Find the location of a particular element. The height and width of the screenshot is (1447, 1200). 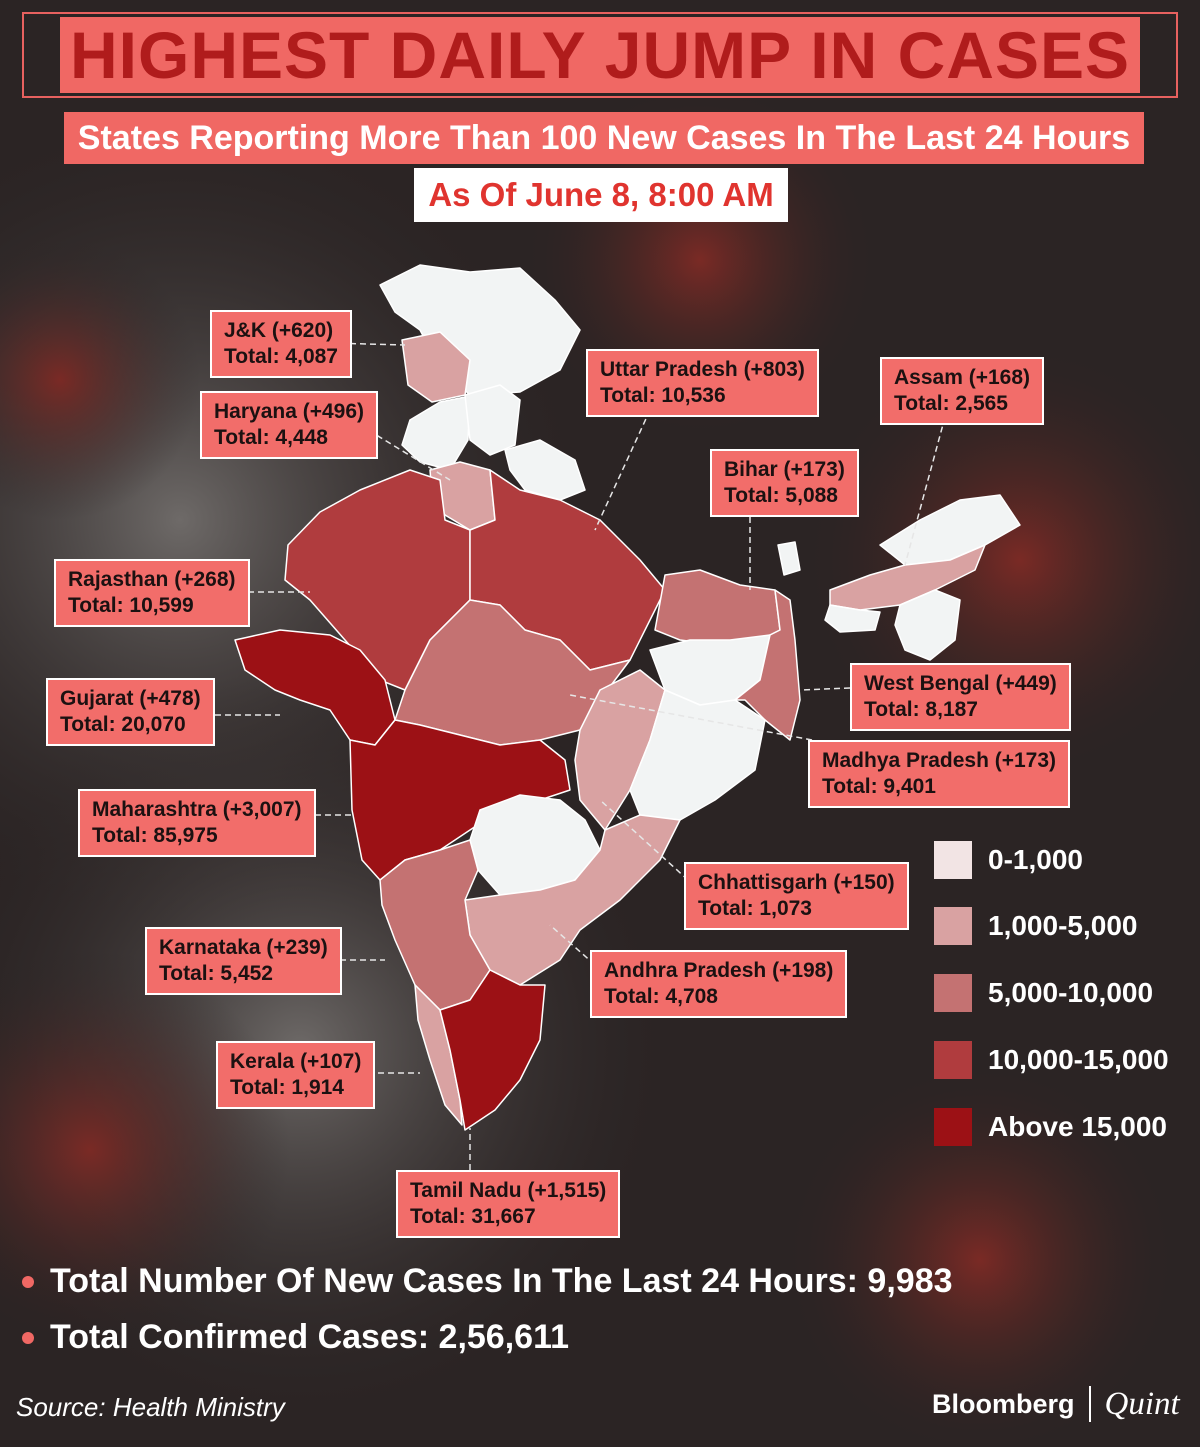

label-andhra-pradesh: Andhra Pradesh (+198) Total: 4,708 is located at coordinates (719, 984).